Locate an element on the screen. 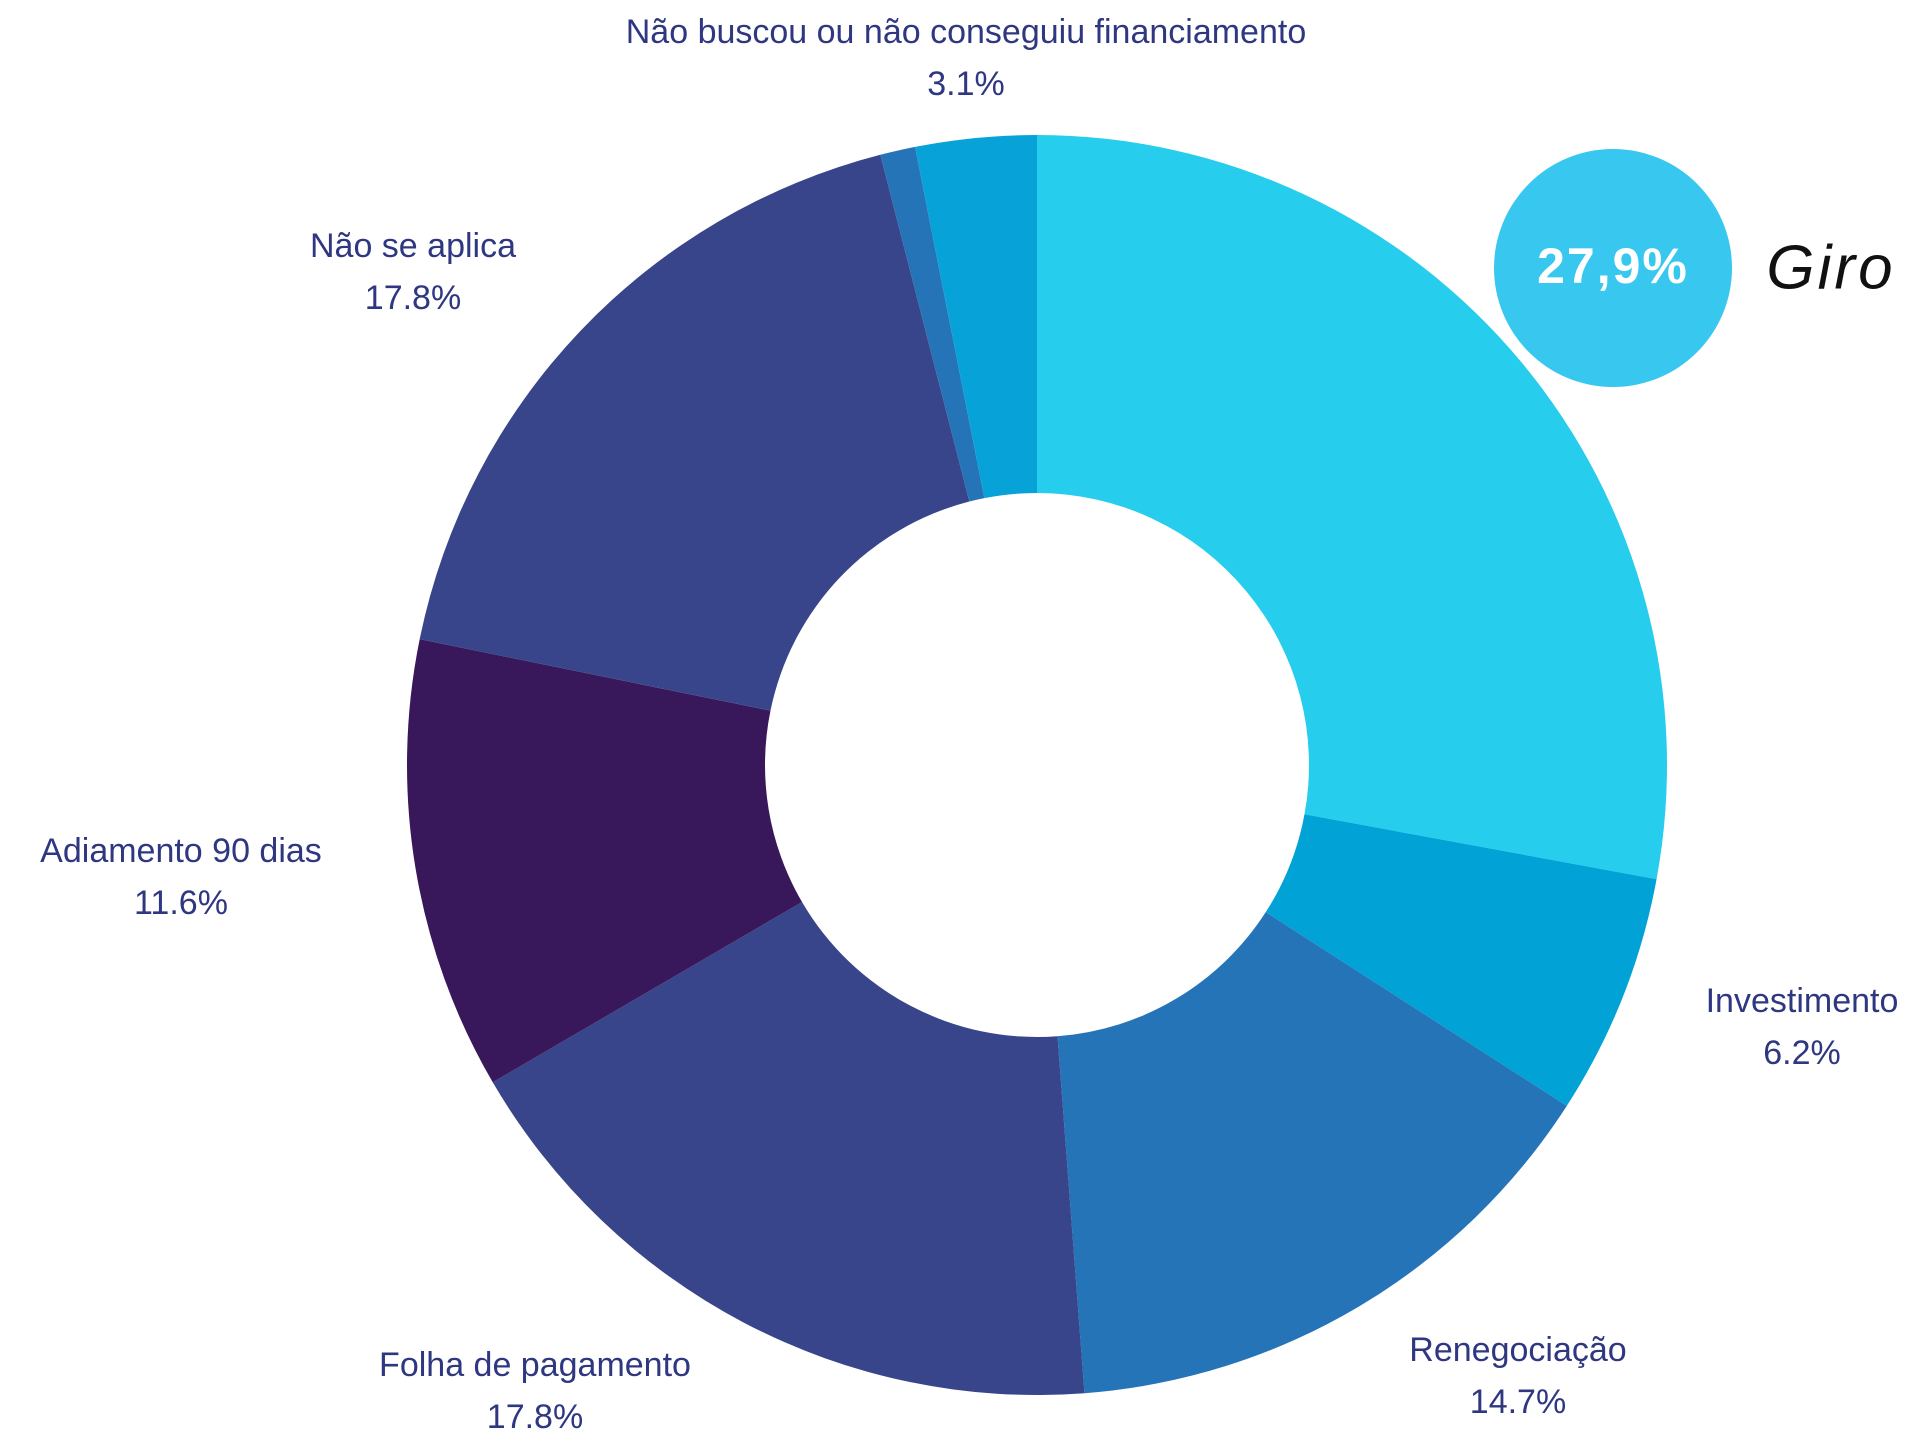 This screenshot has width=1918, height=1436. slice-label: Investimento is located at coordinates (1802, 1001).